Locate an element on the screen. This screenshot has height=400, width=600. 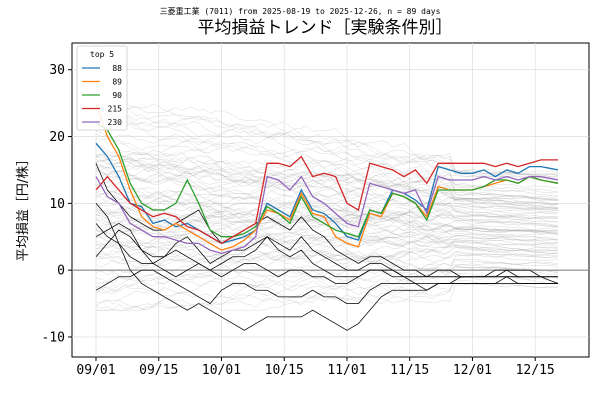
x-tick-label: 11/15 is located at coordinates (409, 370).